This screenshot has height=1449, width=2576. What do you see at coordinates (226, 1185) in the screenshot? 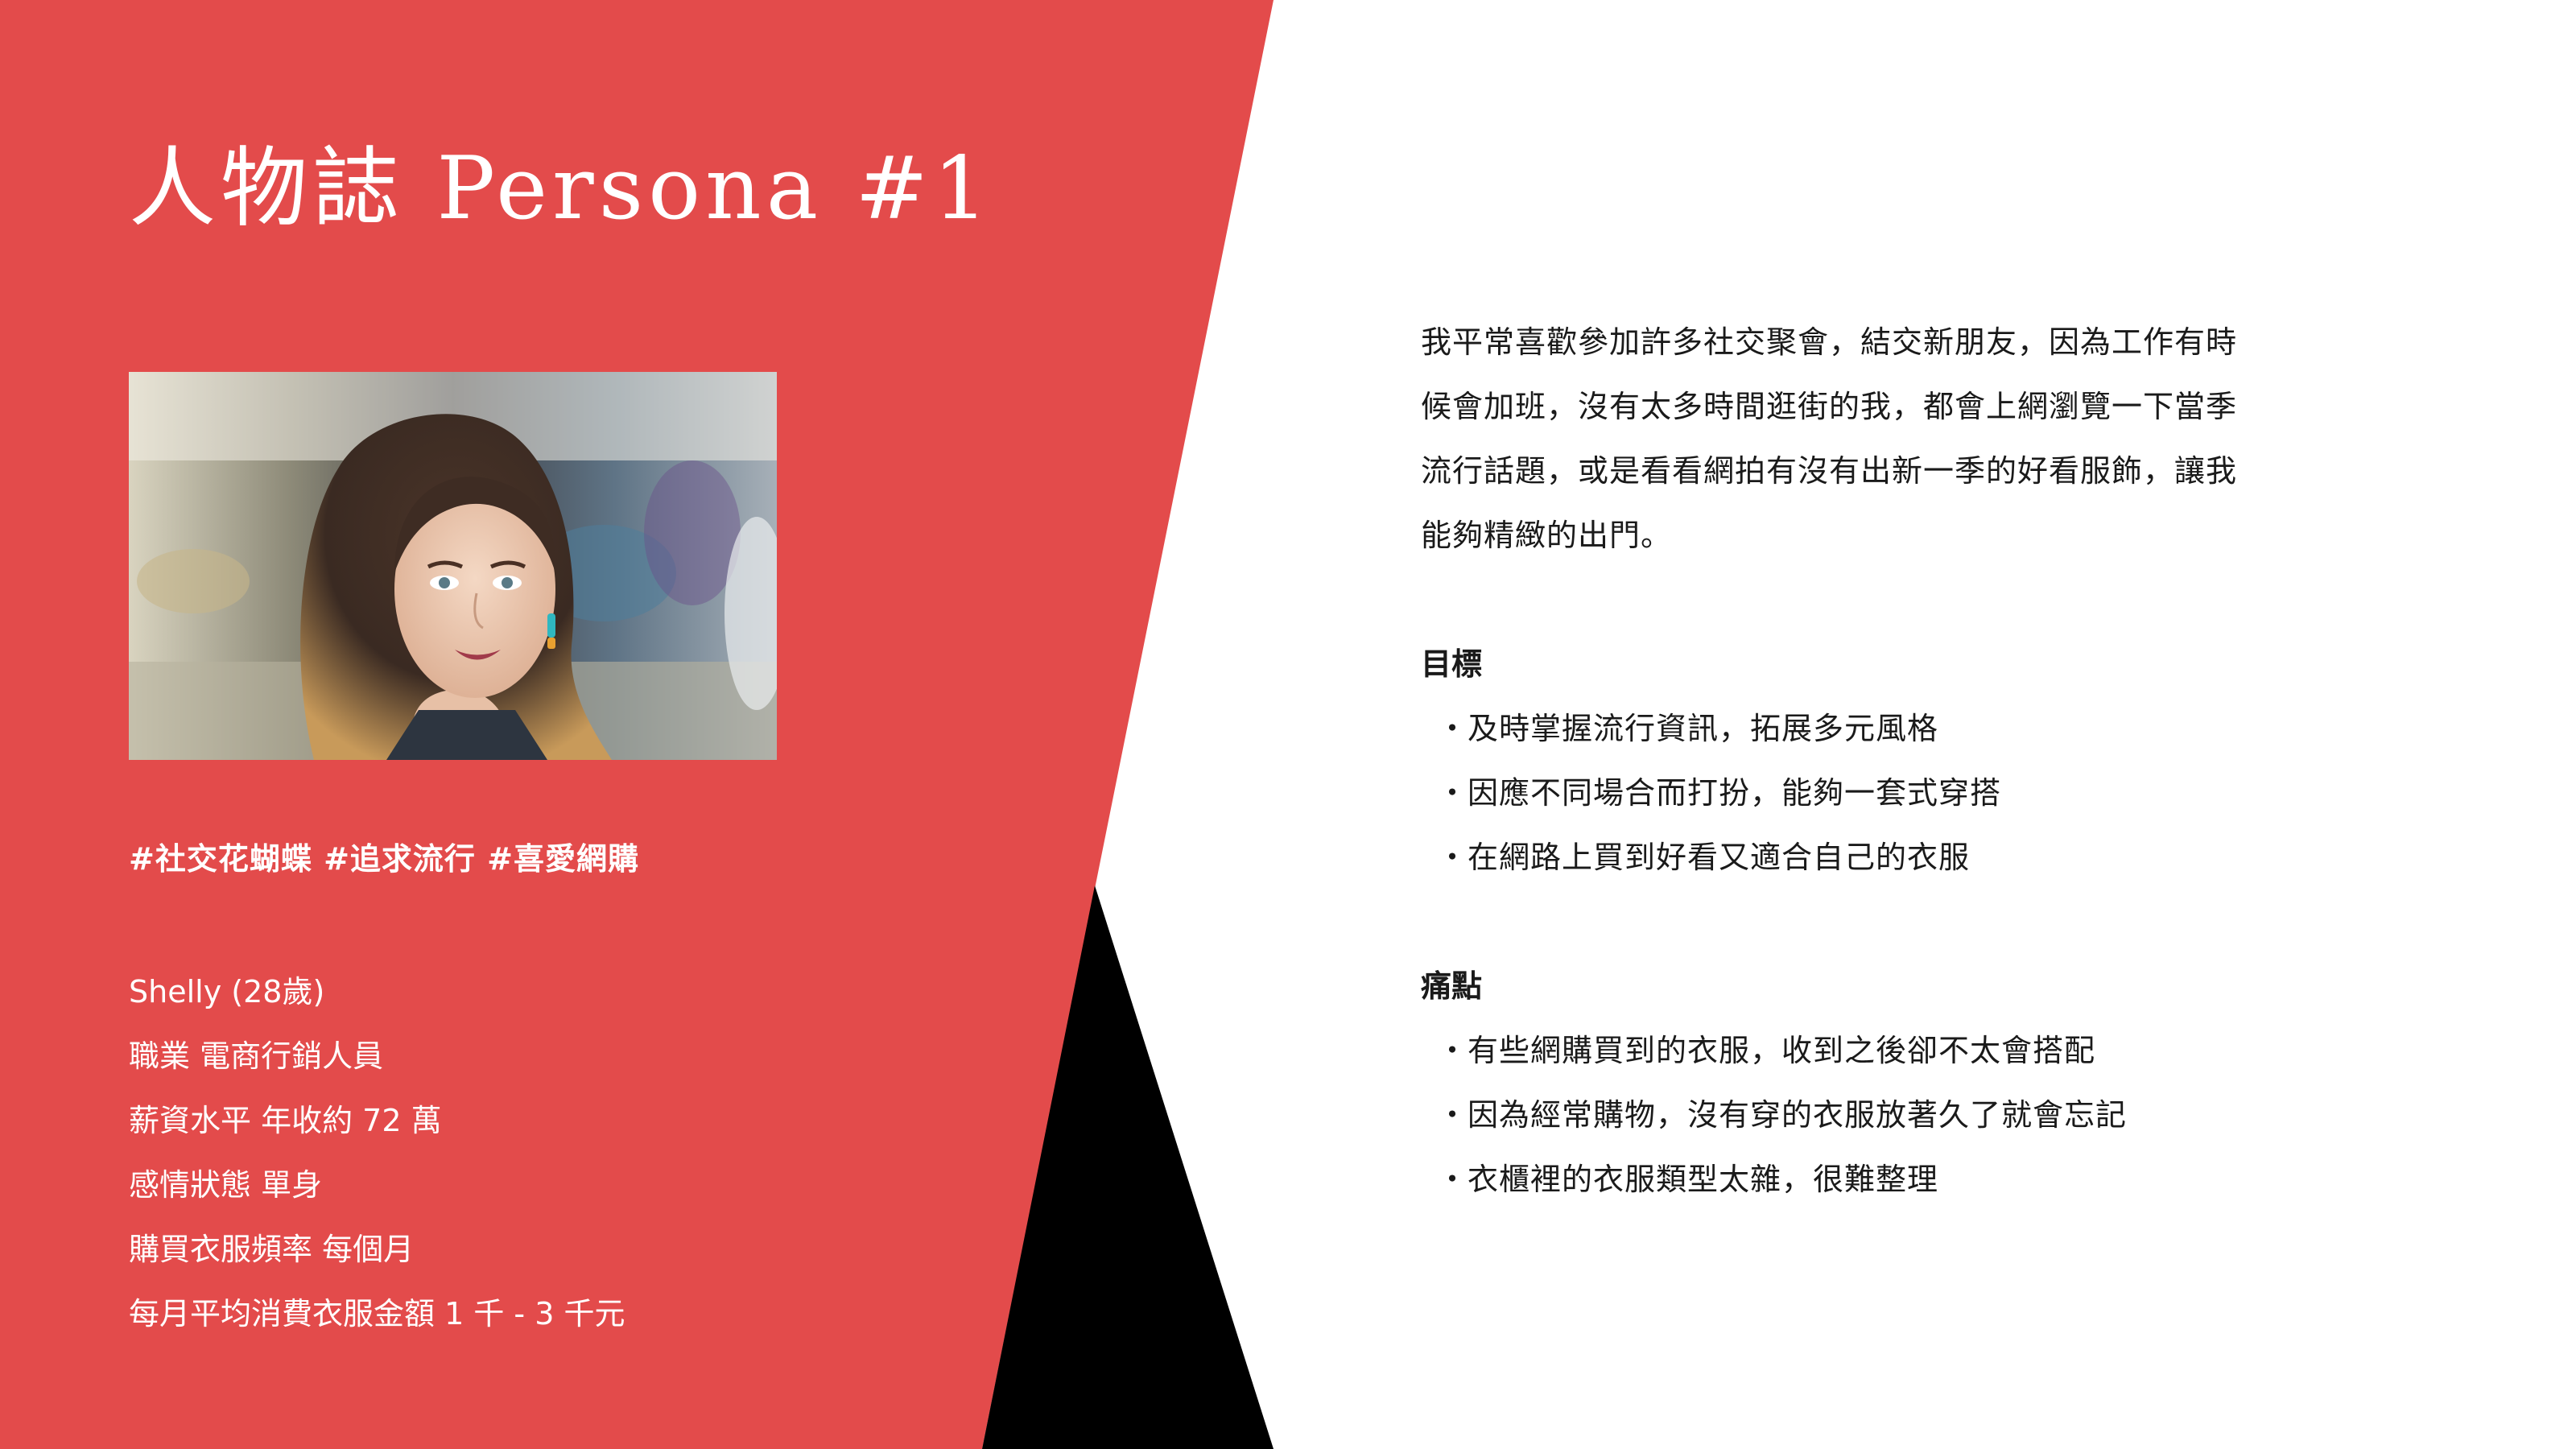
I see `profile-relationship: 感情狀態 單身` at bounding box center [226, 1185].